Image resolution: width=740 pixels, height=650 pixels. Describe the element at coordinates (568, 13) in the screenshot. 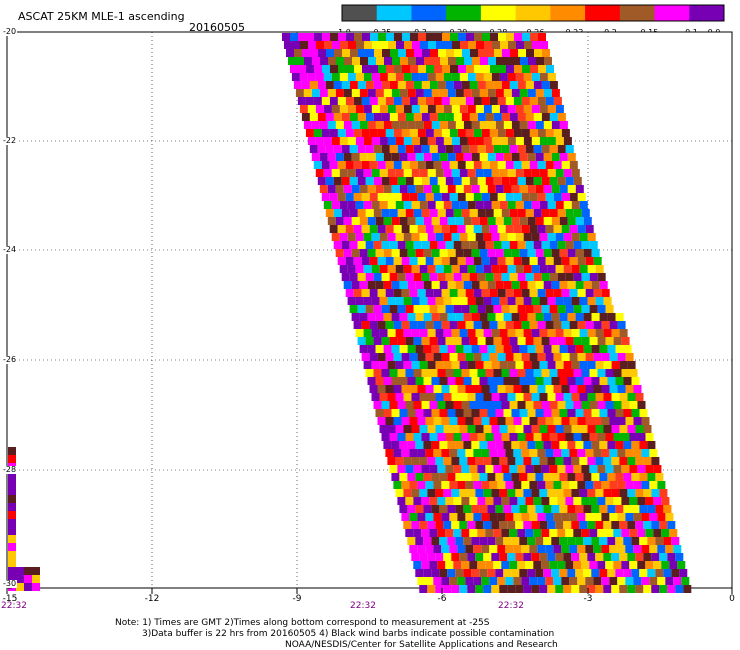

I see `colorbar-segment` at that location.